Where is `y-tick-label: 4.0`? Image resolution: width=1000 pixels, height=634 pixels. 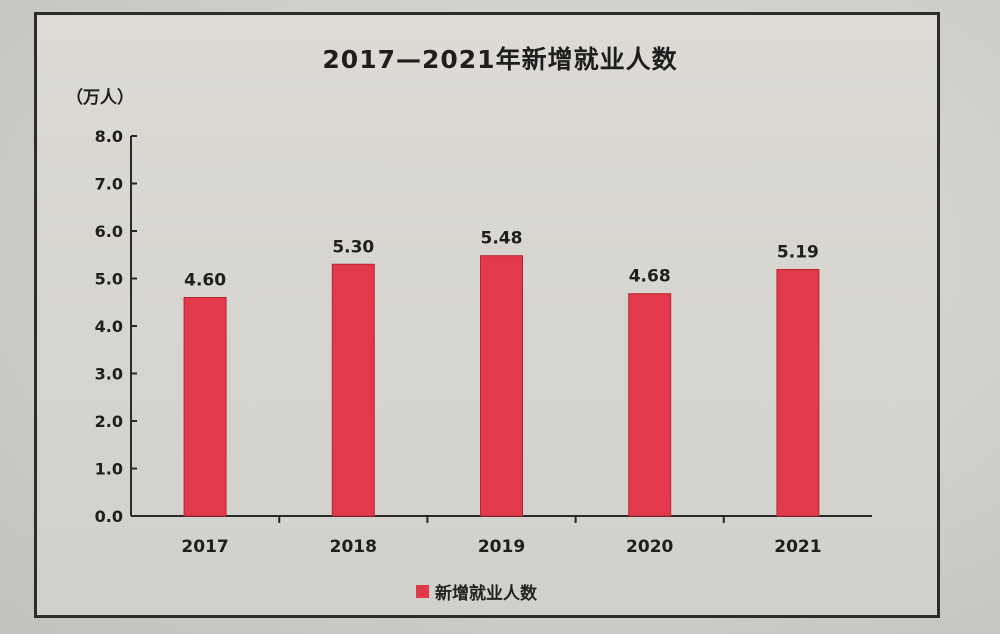
y-tick-label: 4.0 is located at coordinates (109, 326).